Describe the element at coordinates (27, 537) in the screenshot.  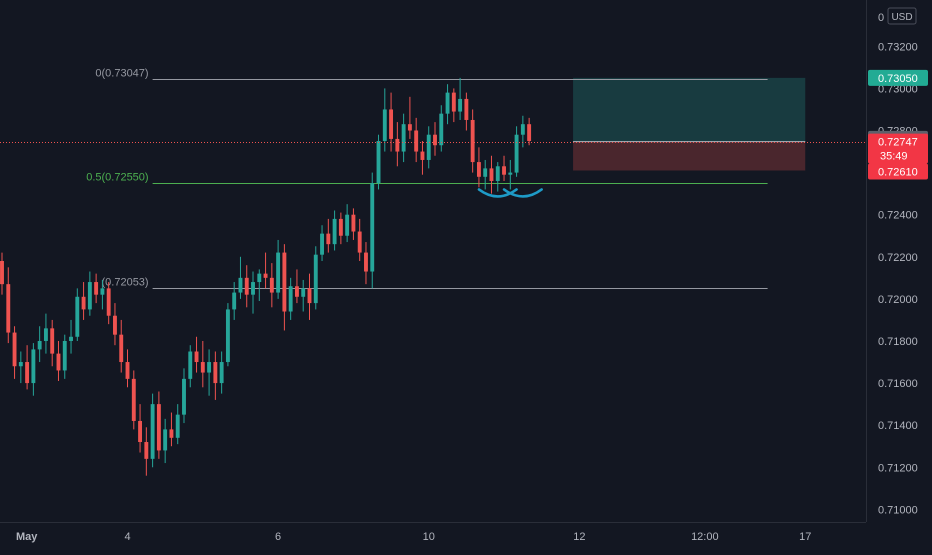
I see `time-tick-label: May` at that location.